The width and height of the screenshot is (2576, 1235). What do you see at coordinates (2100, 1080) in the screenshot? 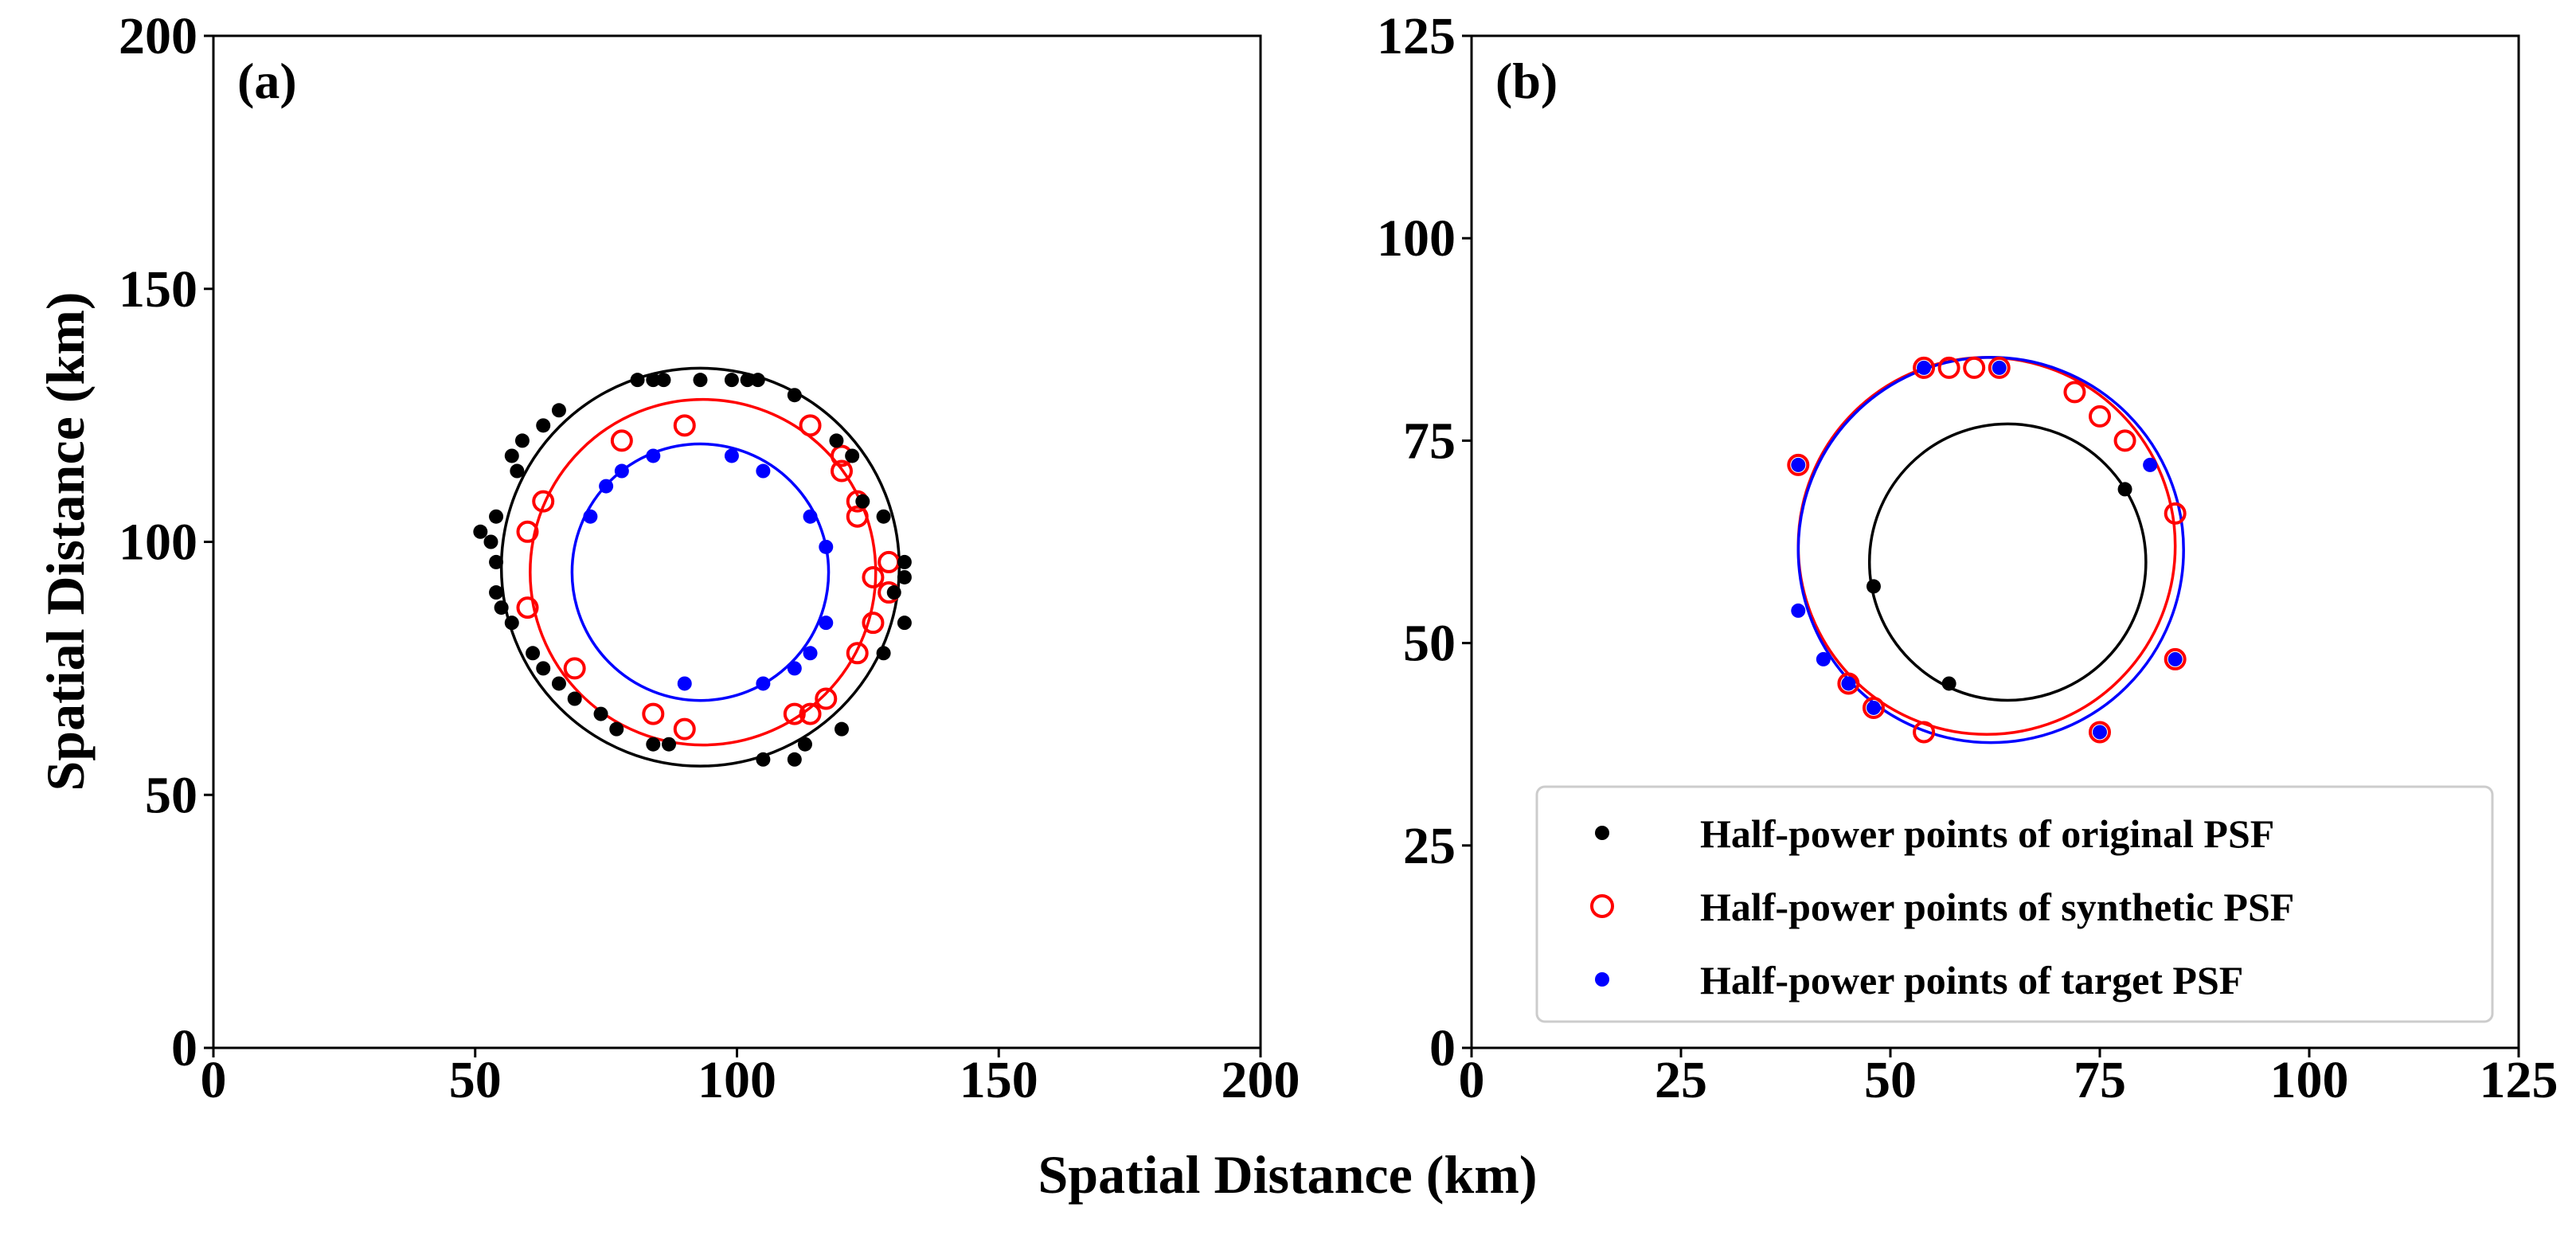
I see `x-tick-label: 75` at bounding box center [2100, 1080].